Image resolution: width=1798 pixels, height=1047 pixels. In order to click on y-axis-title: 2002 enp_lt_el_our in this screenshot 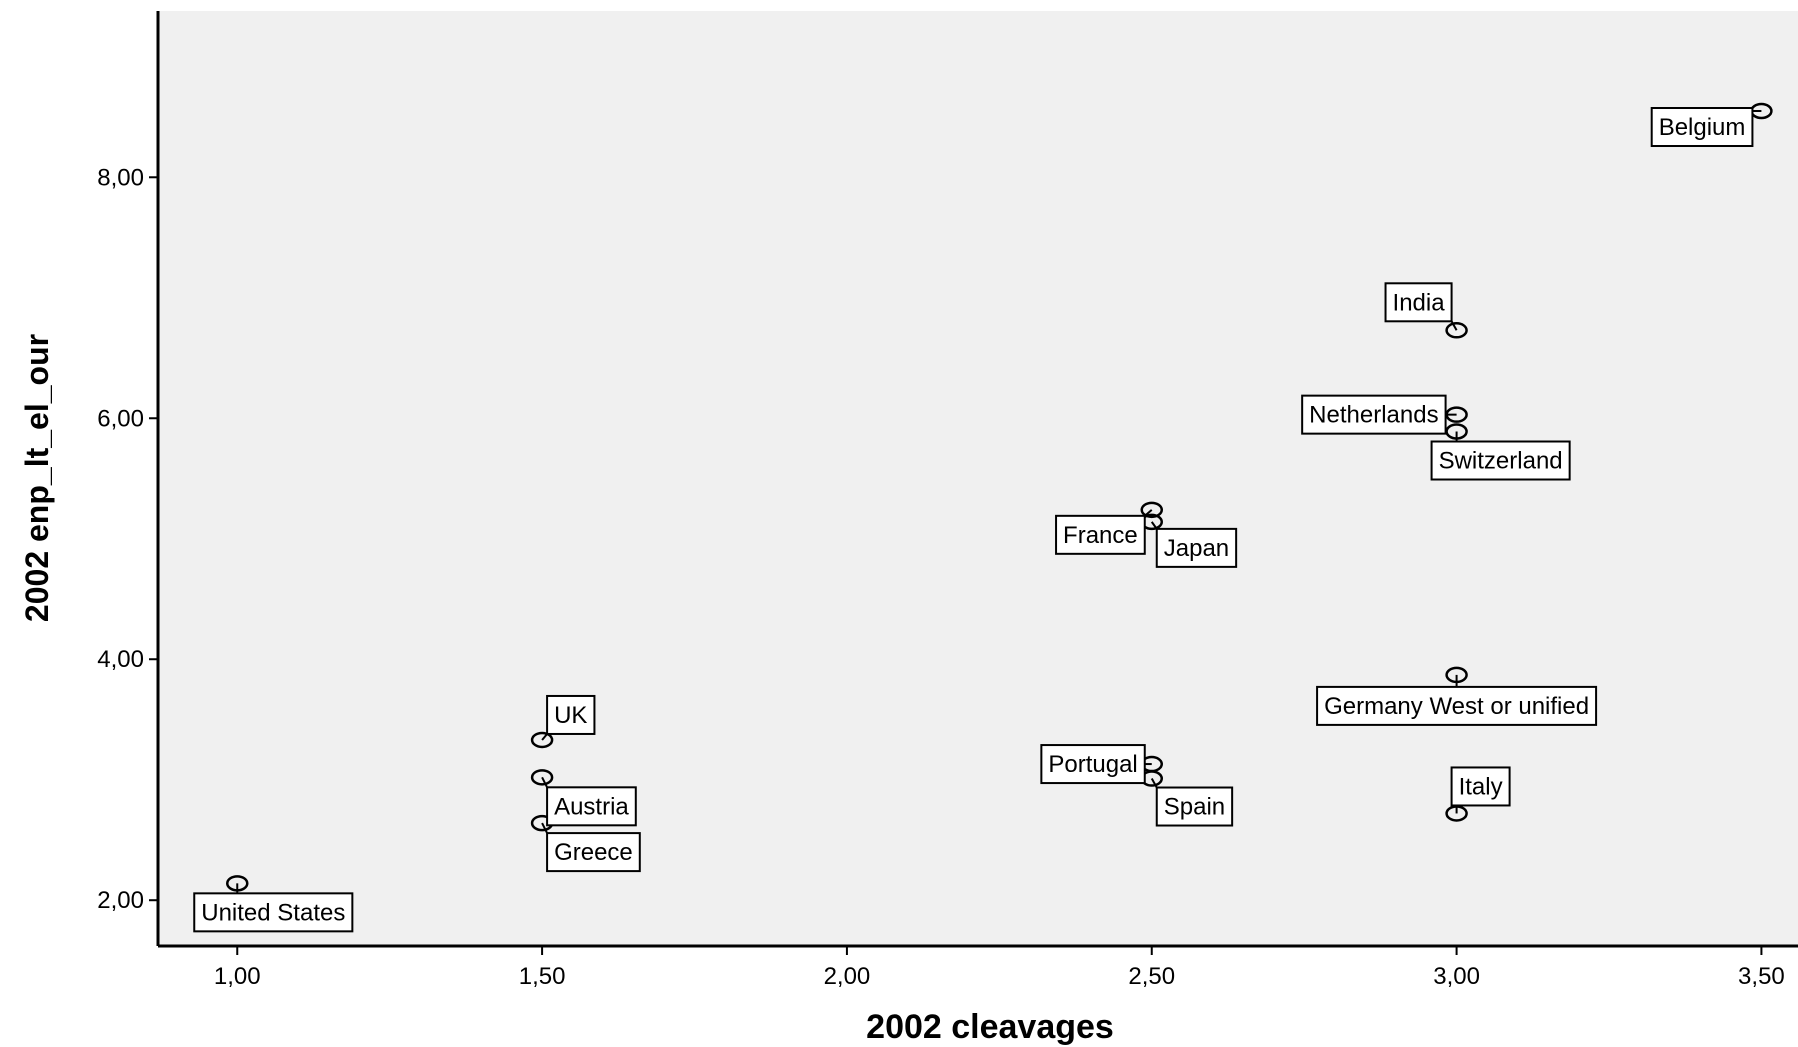, I will do `click(37, 478)`.